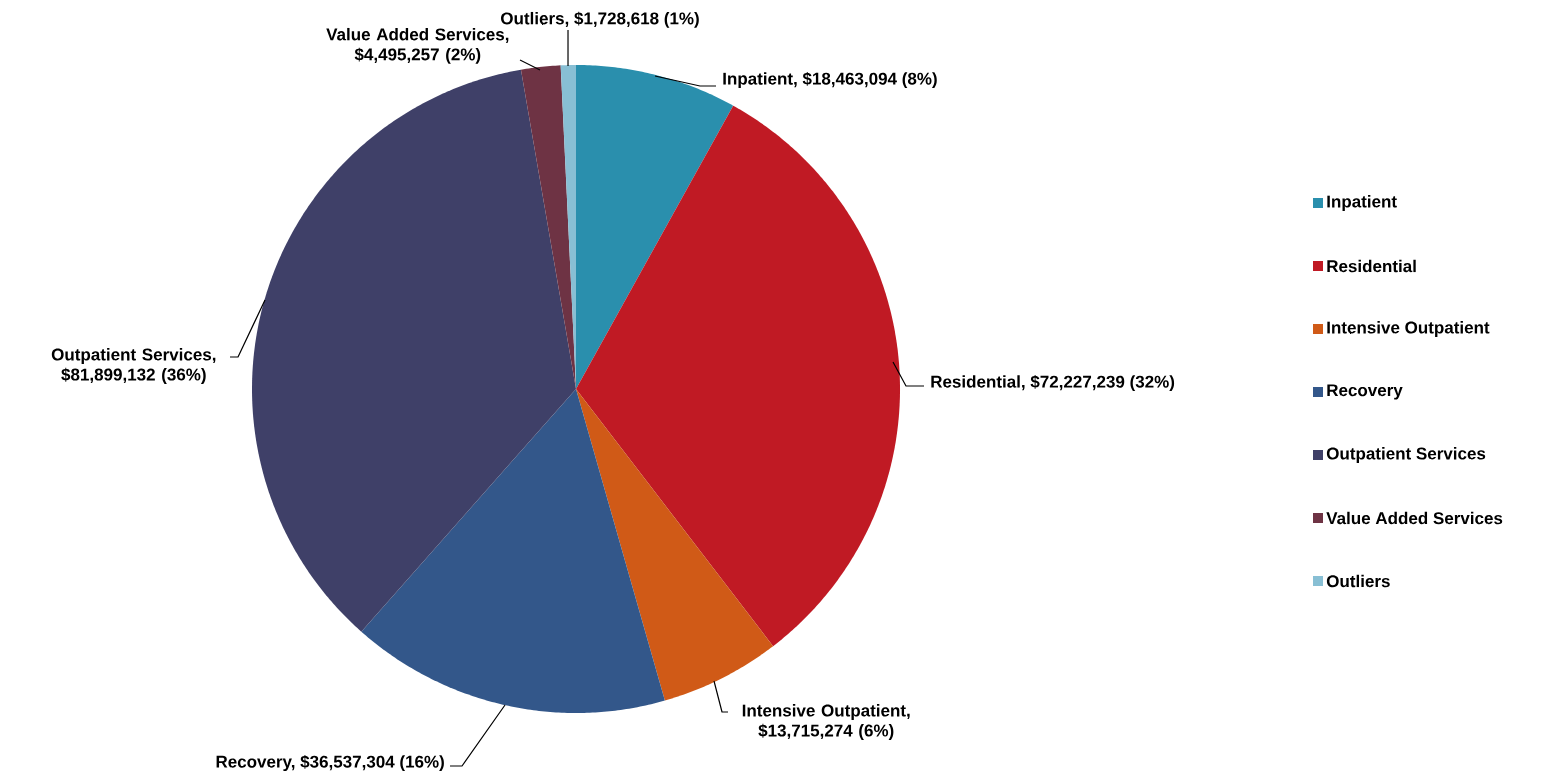  I want to click on legend-label: Recovery, so click(1365, 392).